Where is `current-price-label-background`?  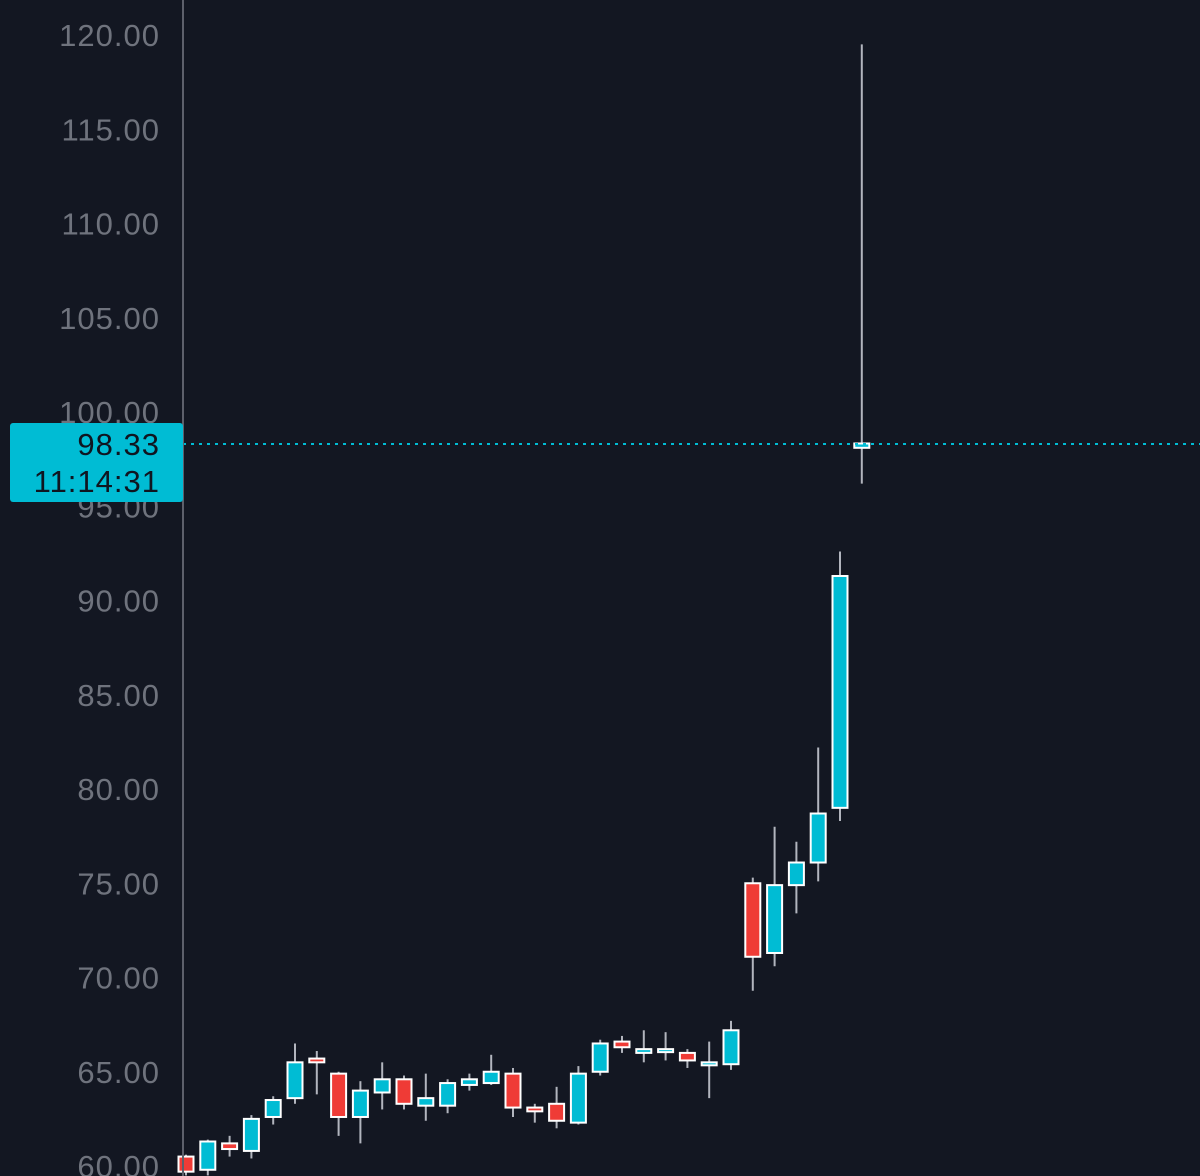 current-price-label-background is located at coordinates (96, 462).